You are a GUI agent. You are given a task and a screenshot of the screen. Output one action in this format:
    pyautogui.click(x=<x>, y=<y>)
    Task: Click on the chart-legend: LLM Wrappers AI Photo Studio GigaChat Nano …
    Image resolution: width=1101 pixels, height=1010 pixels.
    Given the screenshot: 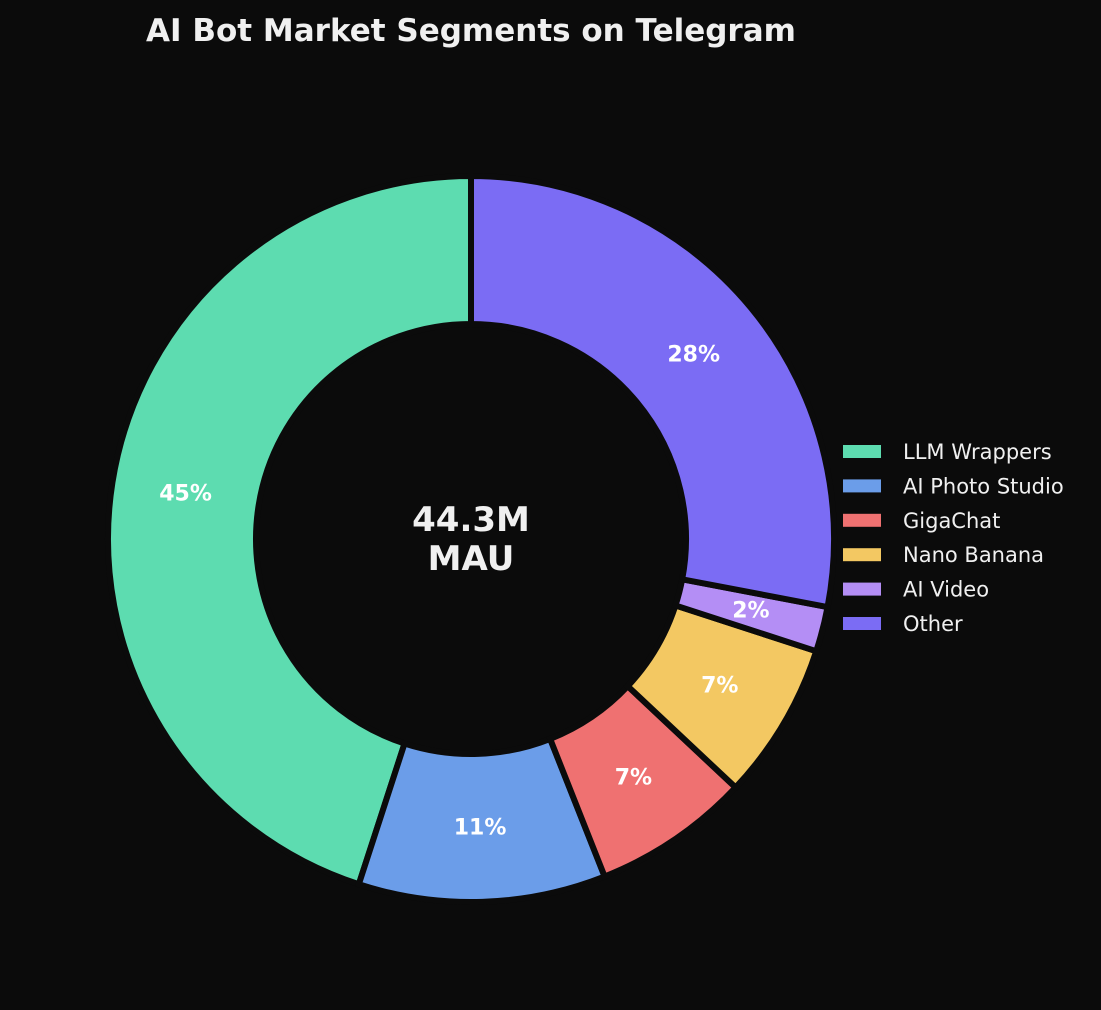 What is the action you would take?
    pyautogui.click(x=953, y=538)
    